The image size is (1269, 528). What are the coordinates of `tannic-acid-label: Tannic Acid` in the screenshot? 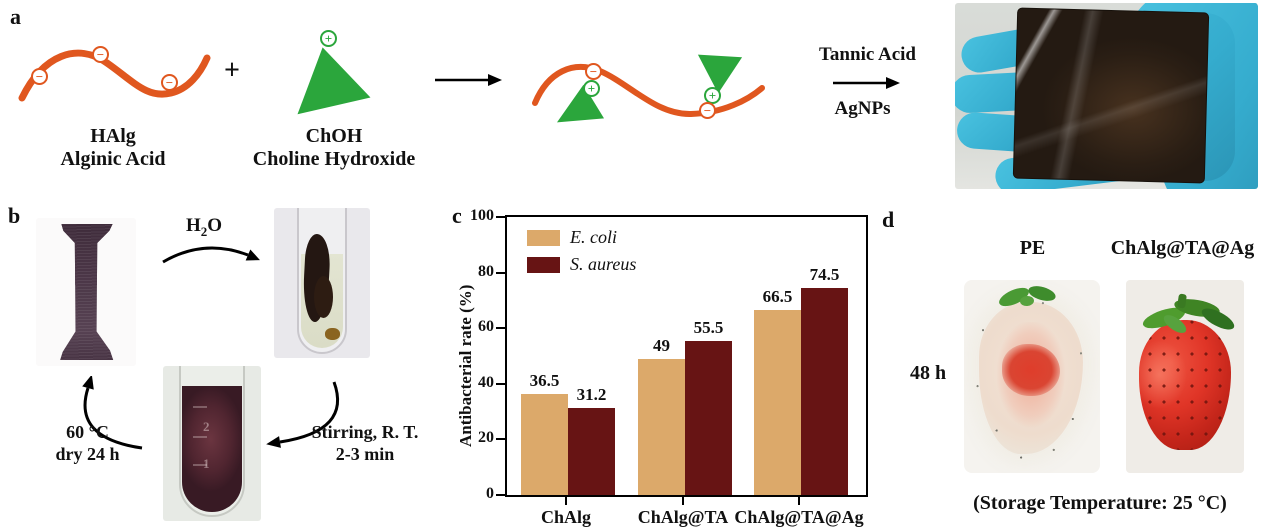 It's located at (867, 54).